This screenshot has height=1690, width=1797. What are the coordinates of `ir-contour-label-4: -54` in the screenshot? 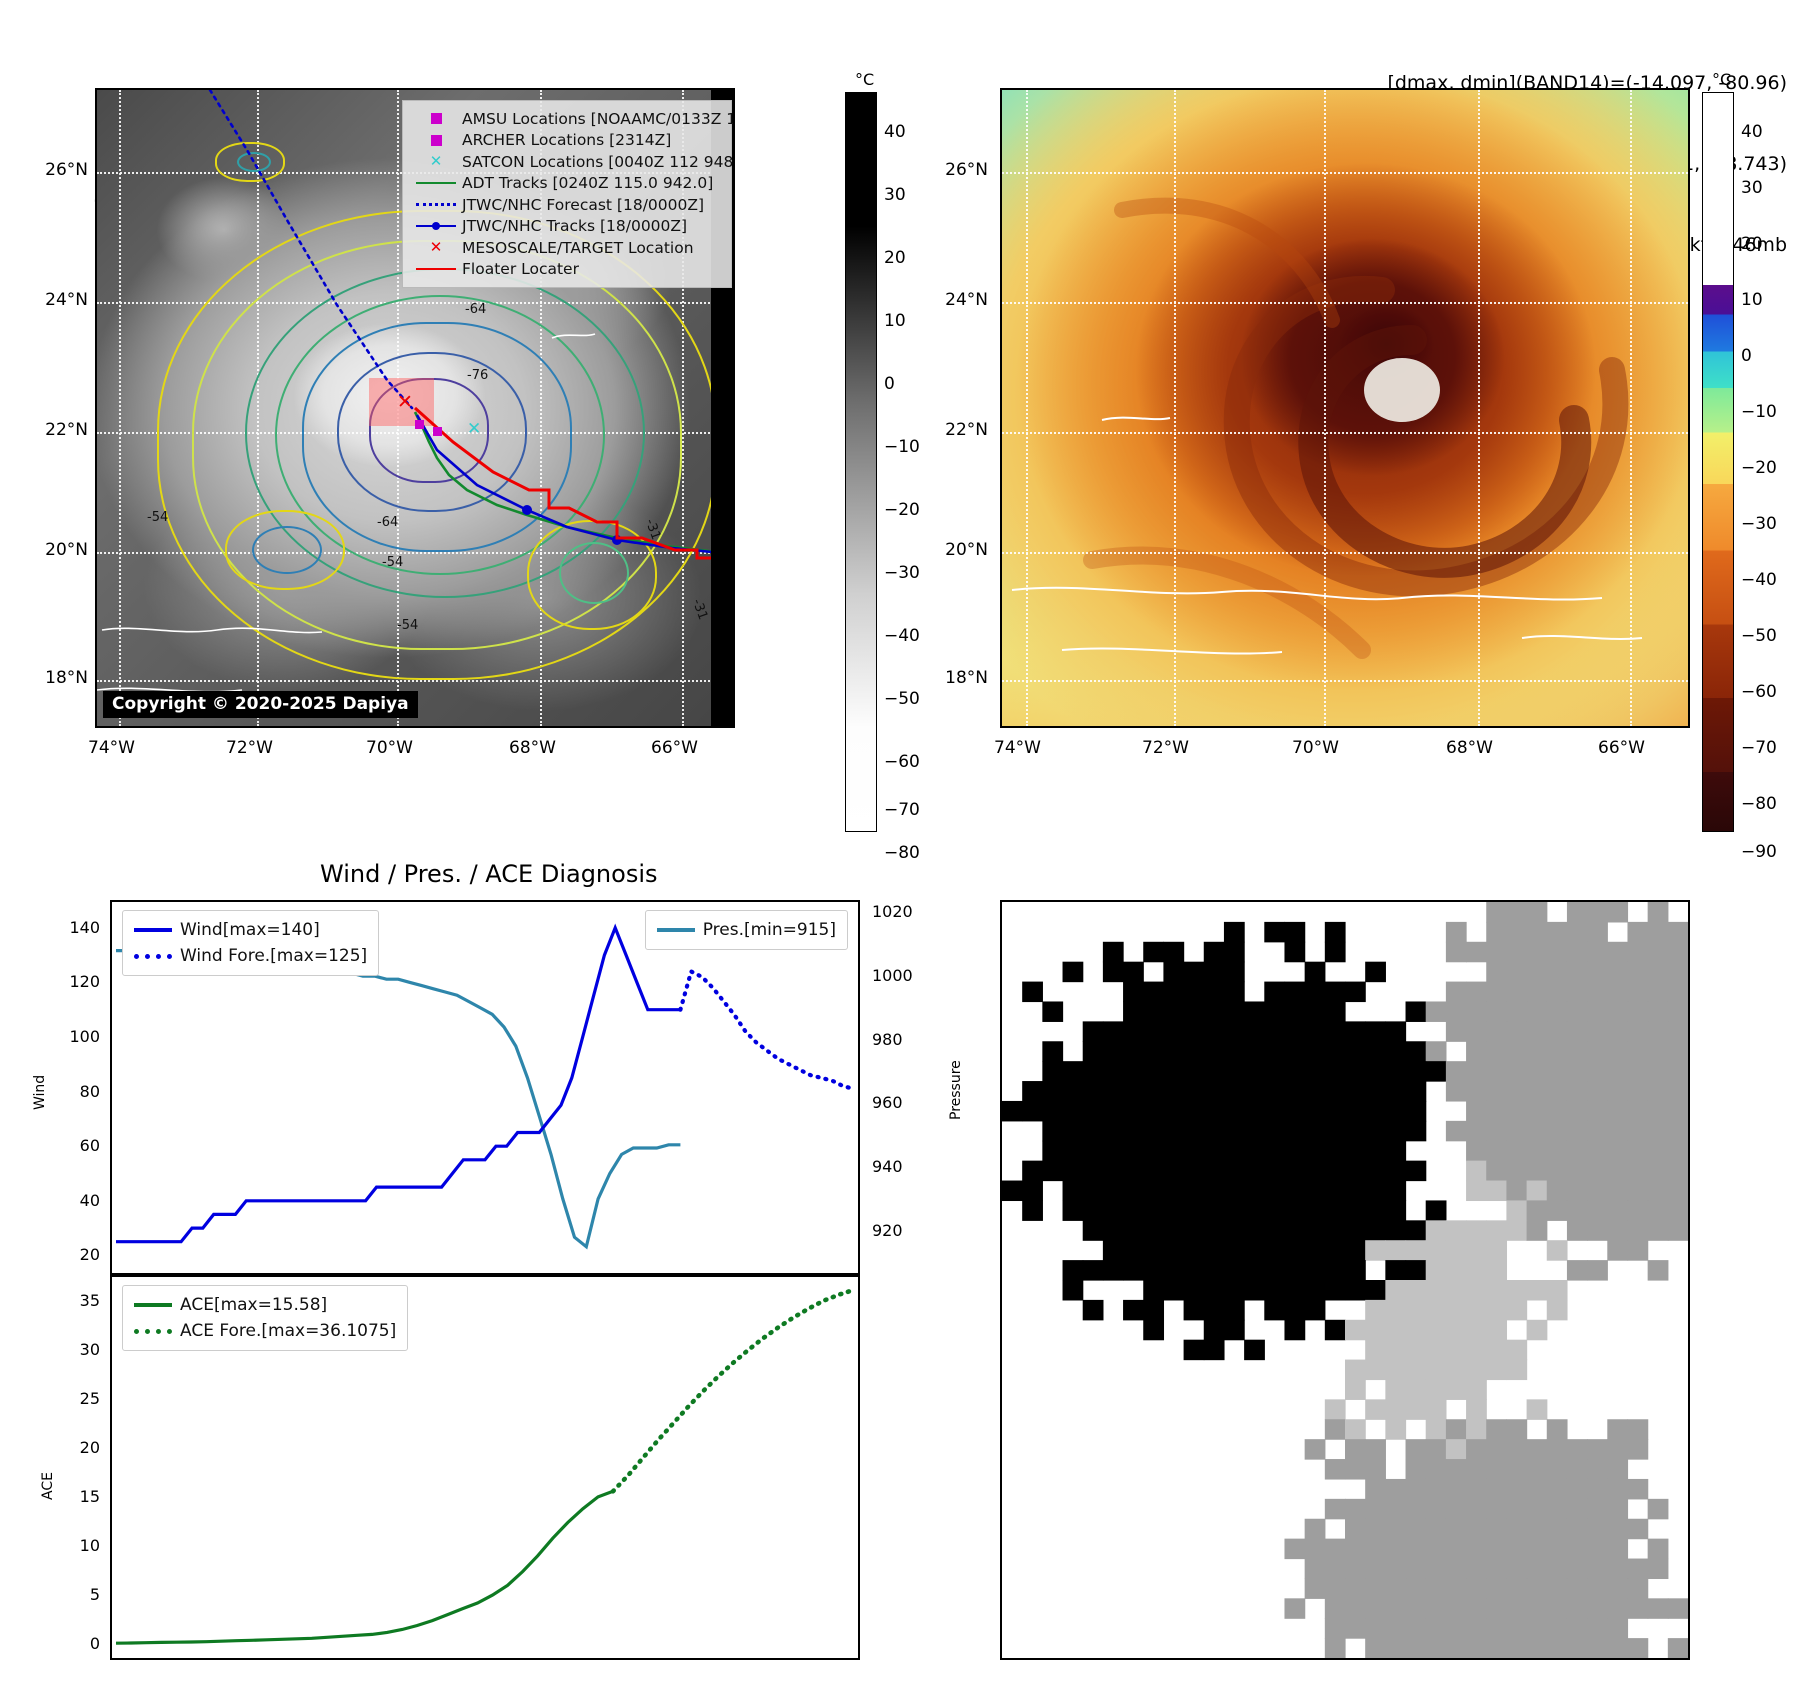 It's located at (393, 562).